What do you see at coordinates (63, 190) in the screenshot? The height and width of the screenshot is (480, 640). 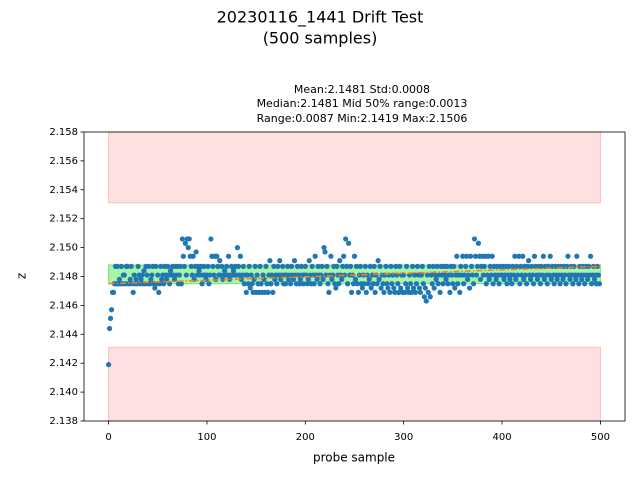 I see `y-tick-label: 2.154` at bounding box center [63, 190].